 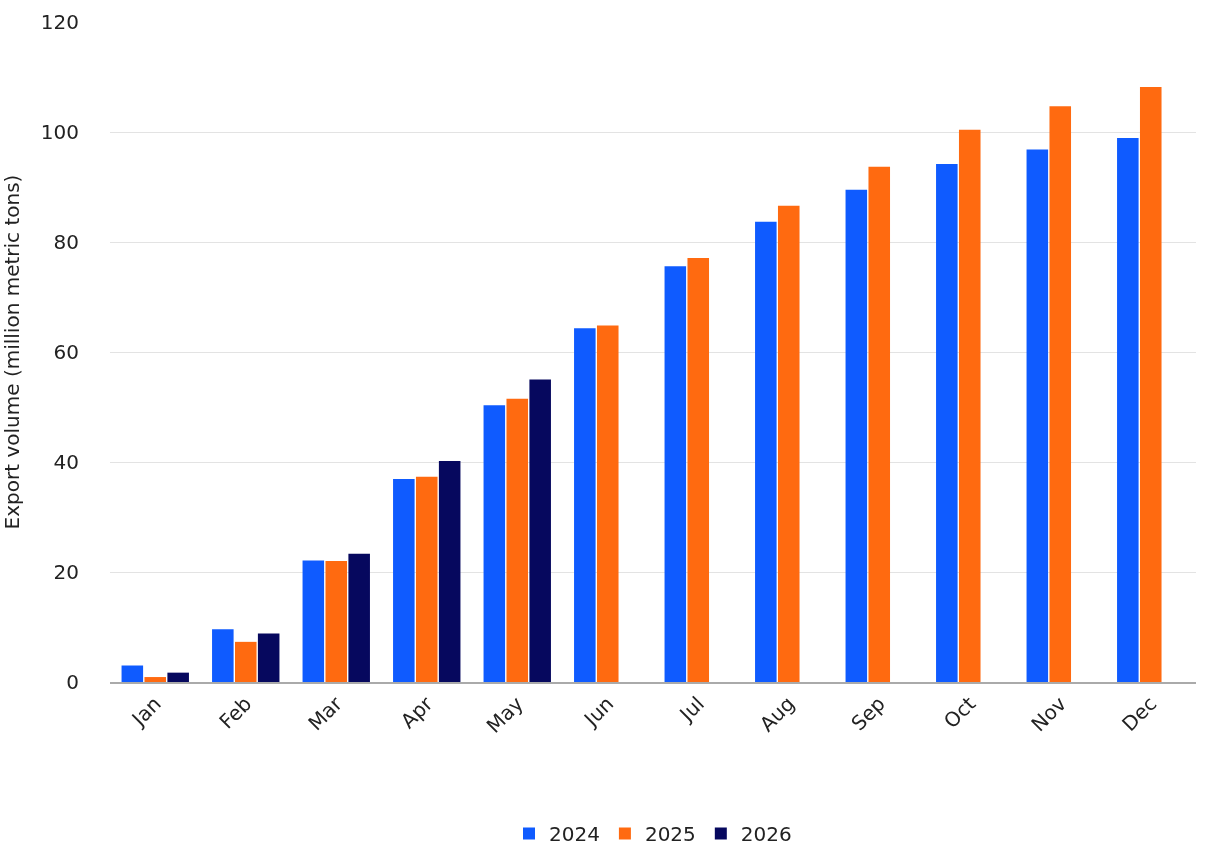 I want to click on x-tick-label: Feb, so click(x=235, y=712).